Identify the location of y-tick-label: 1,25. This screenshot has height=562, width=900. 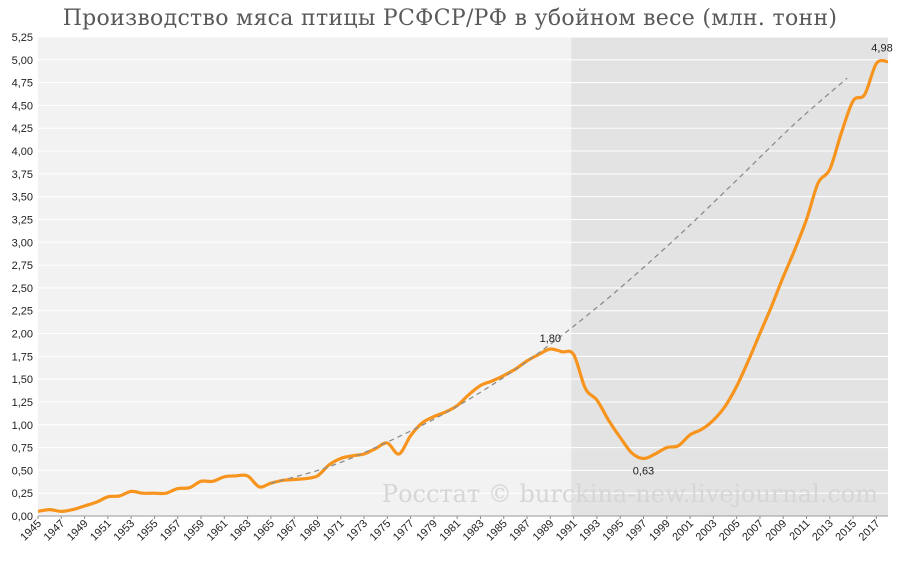
(22, 403).